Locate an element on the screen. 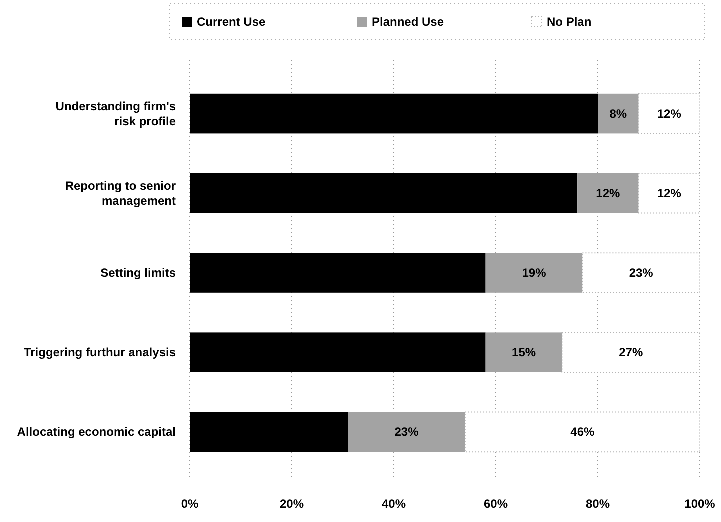 This screenshot has width=721, height=522. legend-label: No Plan is located at coordinates (569, 22).